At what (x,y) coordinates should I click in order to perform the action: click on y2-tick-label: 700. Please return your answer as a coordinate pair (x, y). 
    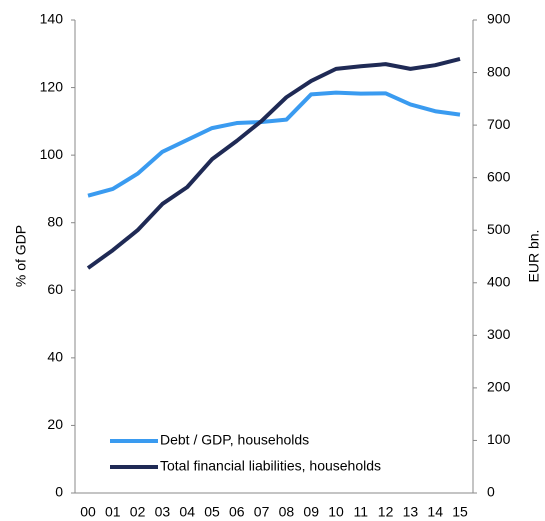
    Looking at the image, I should click on (499, 124).